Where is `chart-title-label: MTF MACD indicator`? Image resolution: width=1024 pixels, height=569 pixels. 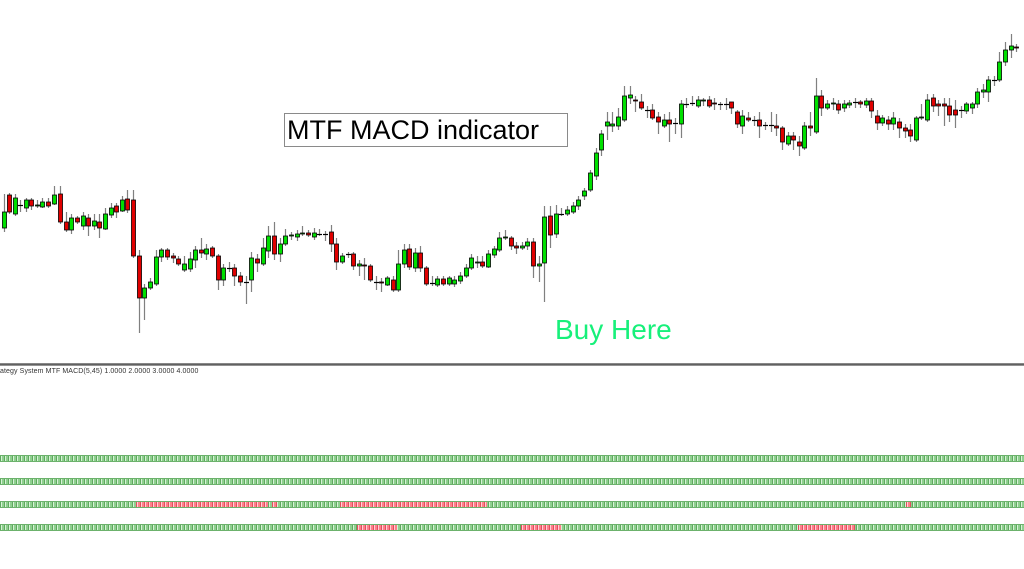 chart-title-label: MTF MACD indicator is located at coordinates (426, 130).